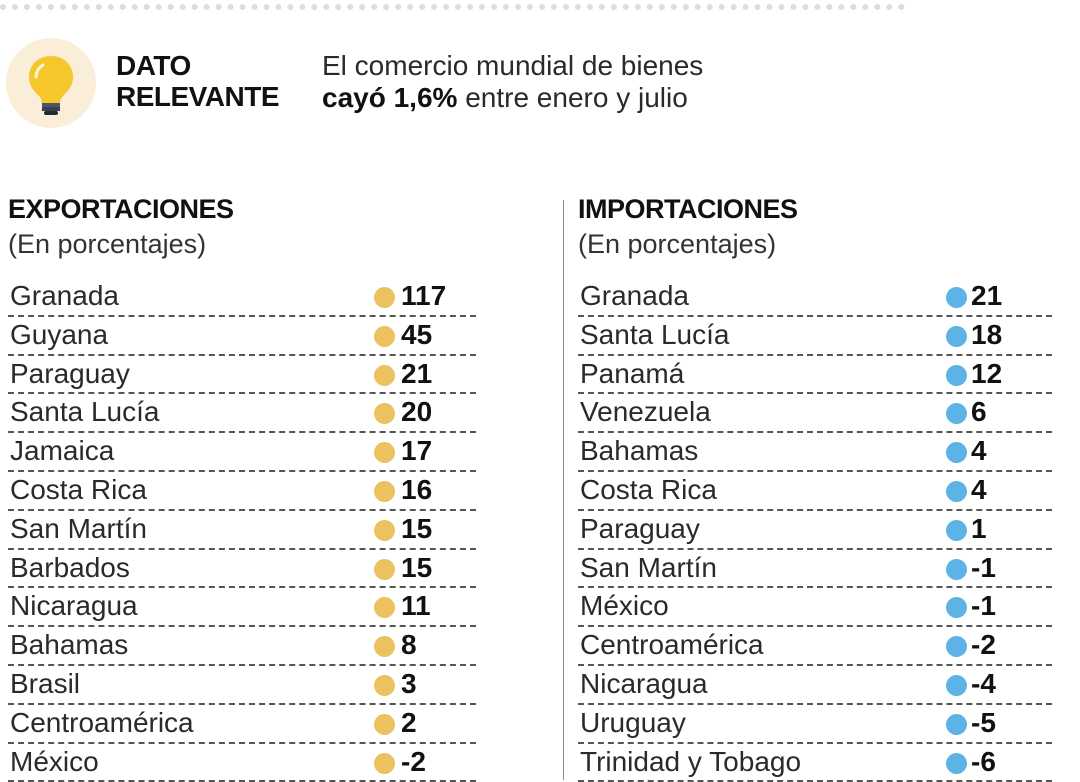 Image resolution: width=1080 pixels, height=782 pixels. I want to click on export-row: Barbados 15, so click(242, 569).